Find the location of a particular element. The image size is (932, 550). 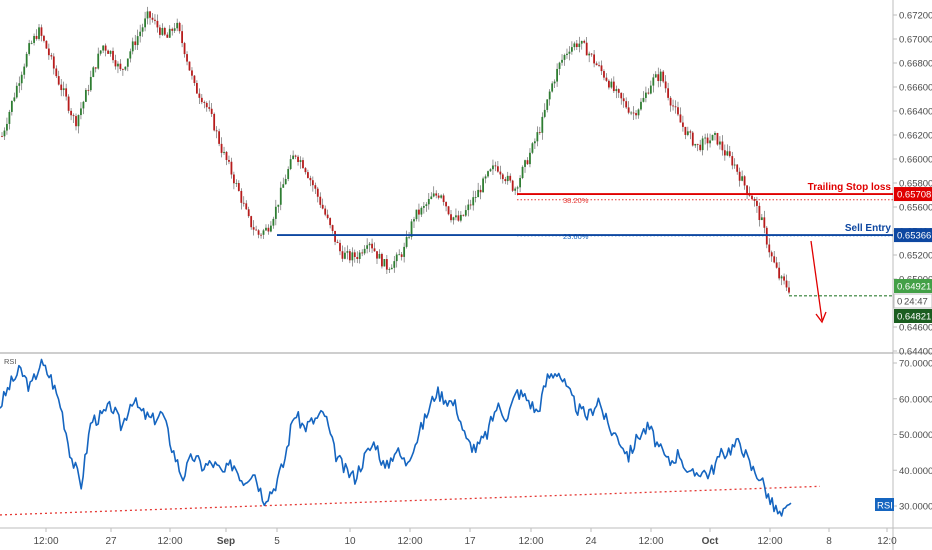

rsi-tick-label: 70.0000 is located at coordinates (915, 364).